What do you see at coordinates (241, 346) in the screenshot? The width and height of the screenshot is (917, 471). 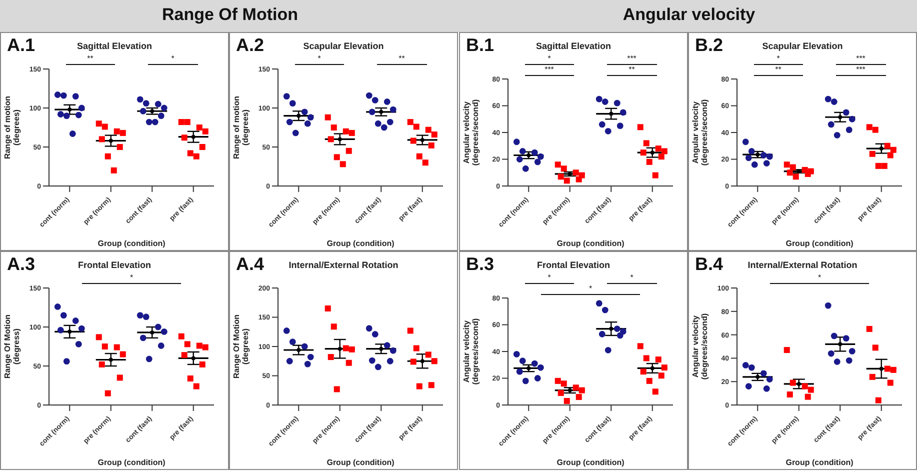 I see `y-axis-title: Range Of Motion (degrees)` at bounding box center [241, 346].